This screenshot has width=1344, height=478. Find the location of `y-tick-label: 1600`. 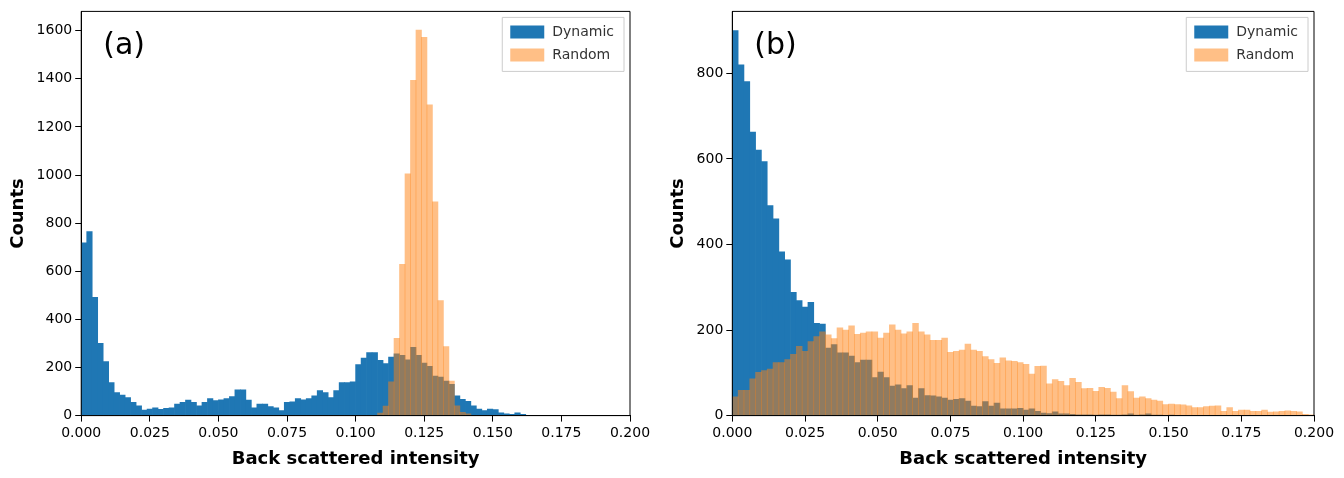

y-tick-label: 1600 is located at coordinates (54, 29).